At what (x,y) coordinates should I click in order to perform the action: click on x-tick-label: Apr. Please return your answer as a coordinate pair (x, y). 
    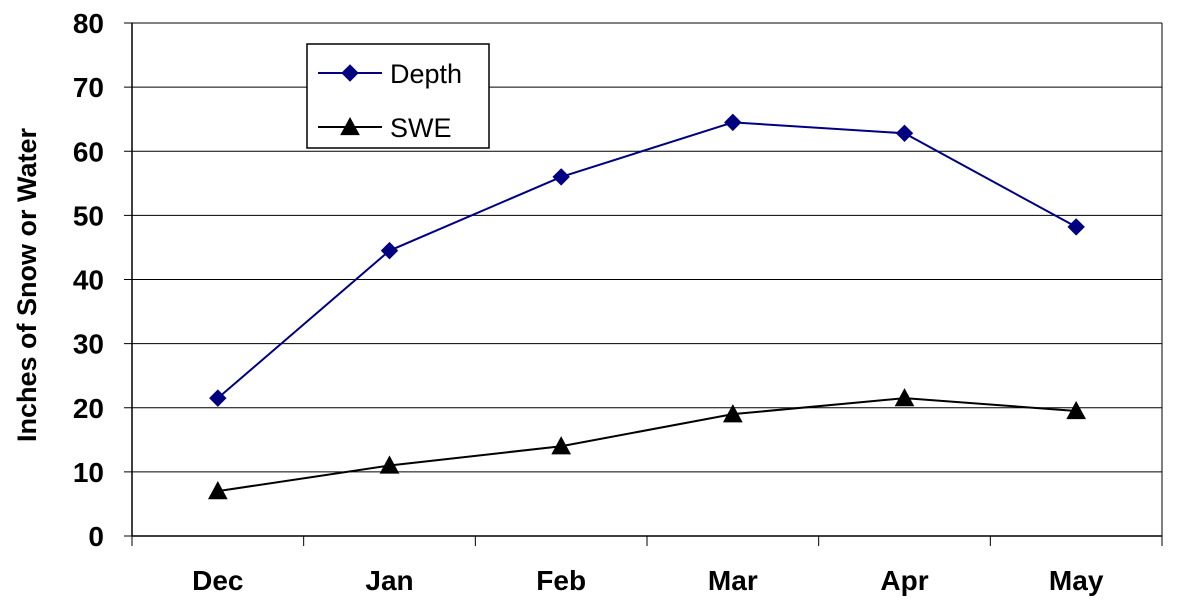
    Looking at the image, I should click on (904, 580).